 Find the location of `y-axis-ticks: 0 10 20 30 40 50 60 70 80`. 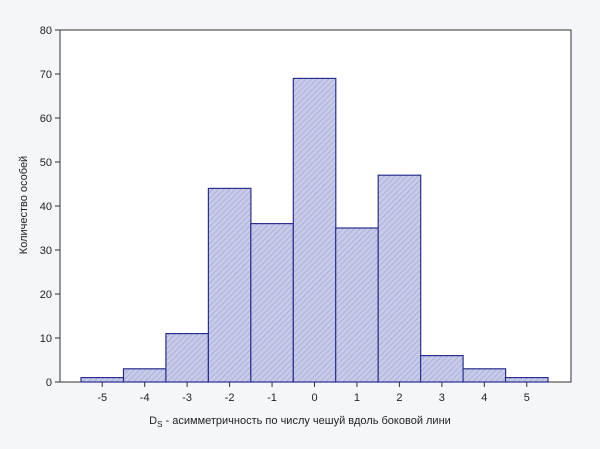

y-axis-ticks: 0 10 20 30 40 50 60 70 80 is located at coordinates (50, 207).